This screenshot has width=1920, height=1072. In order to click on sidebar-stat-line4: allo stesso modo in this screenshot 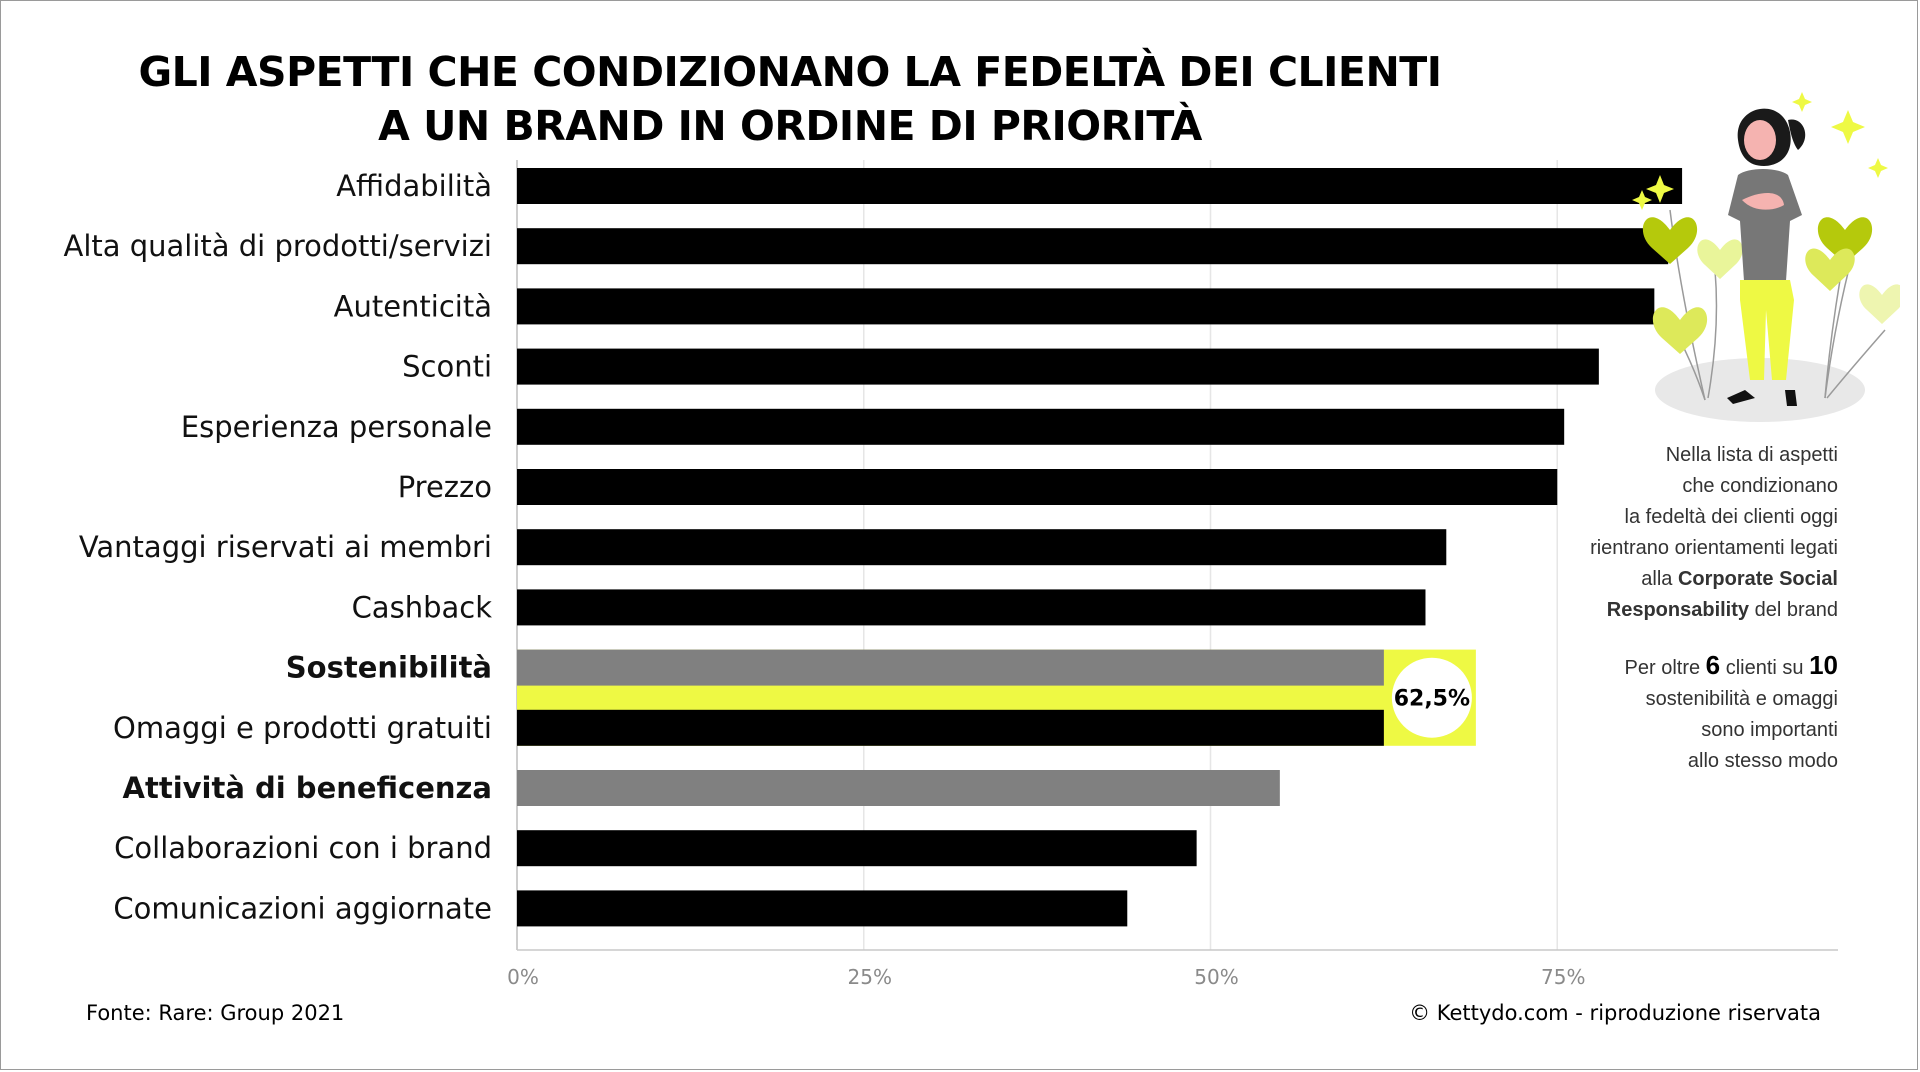, I will do `click(1762, 761)`.